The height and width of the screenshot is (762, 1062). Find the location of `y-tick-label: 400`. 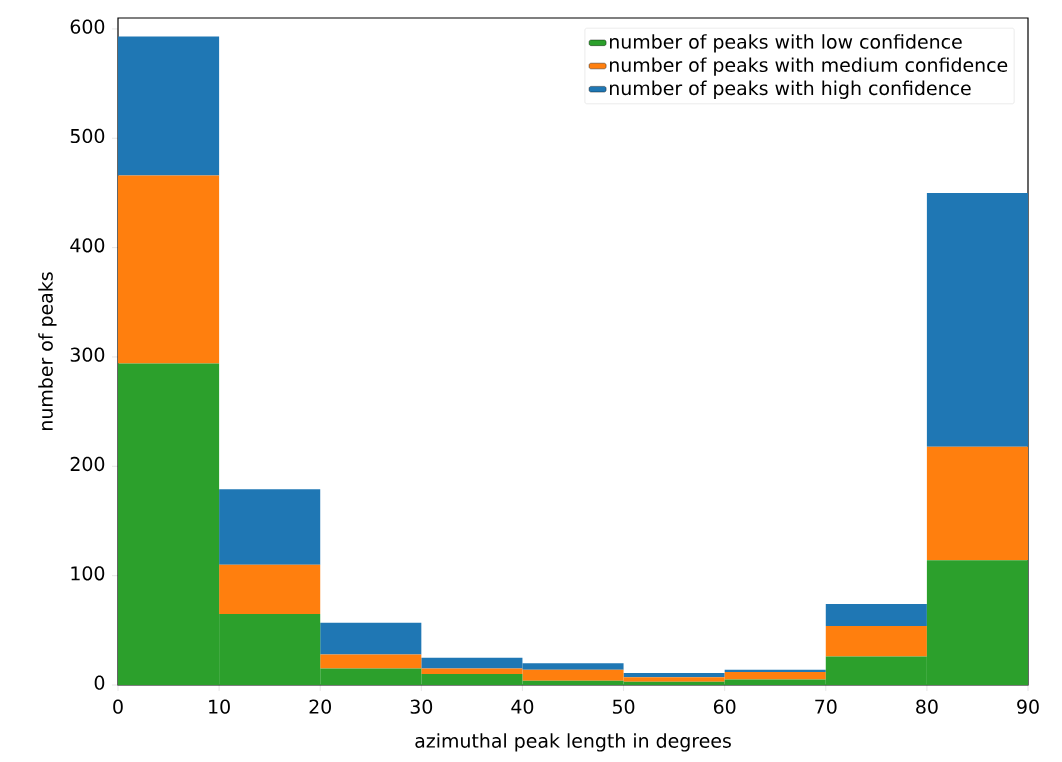

y-tick-label: 400 is located at coordinates (87, 245).